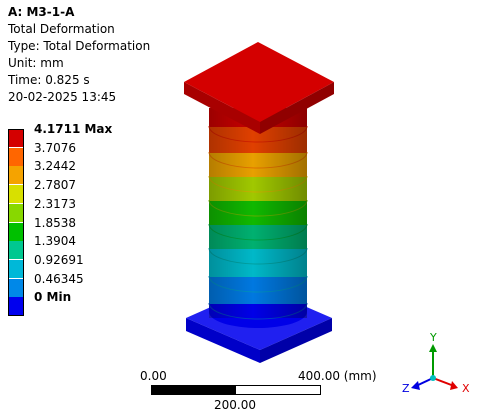 The height and width of the screenshot is (416, 480). I want to click on scale-right-label: 400.00 (mm), so click(337, 376).